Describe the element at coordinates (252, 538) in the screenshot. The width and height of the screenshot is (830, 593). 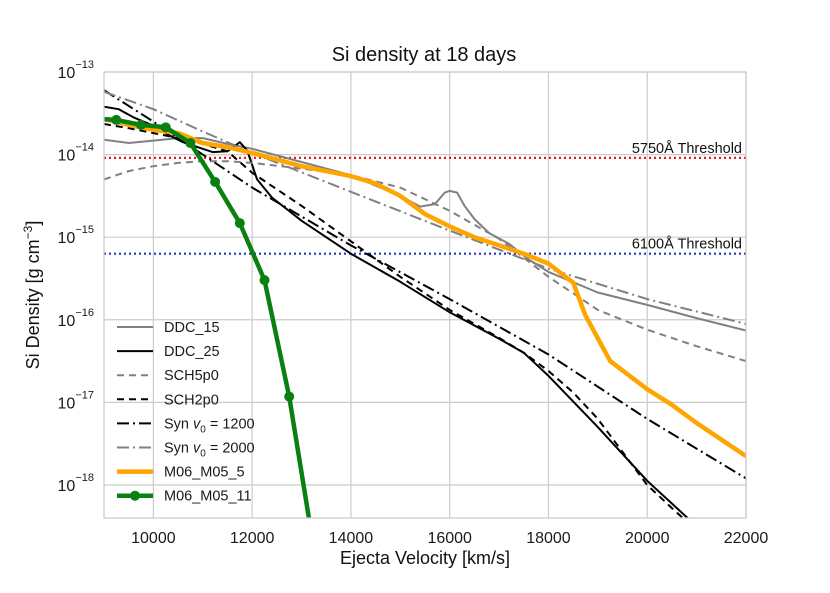
I see `x-tick-label: 12000` at that location.